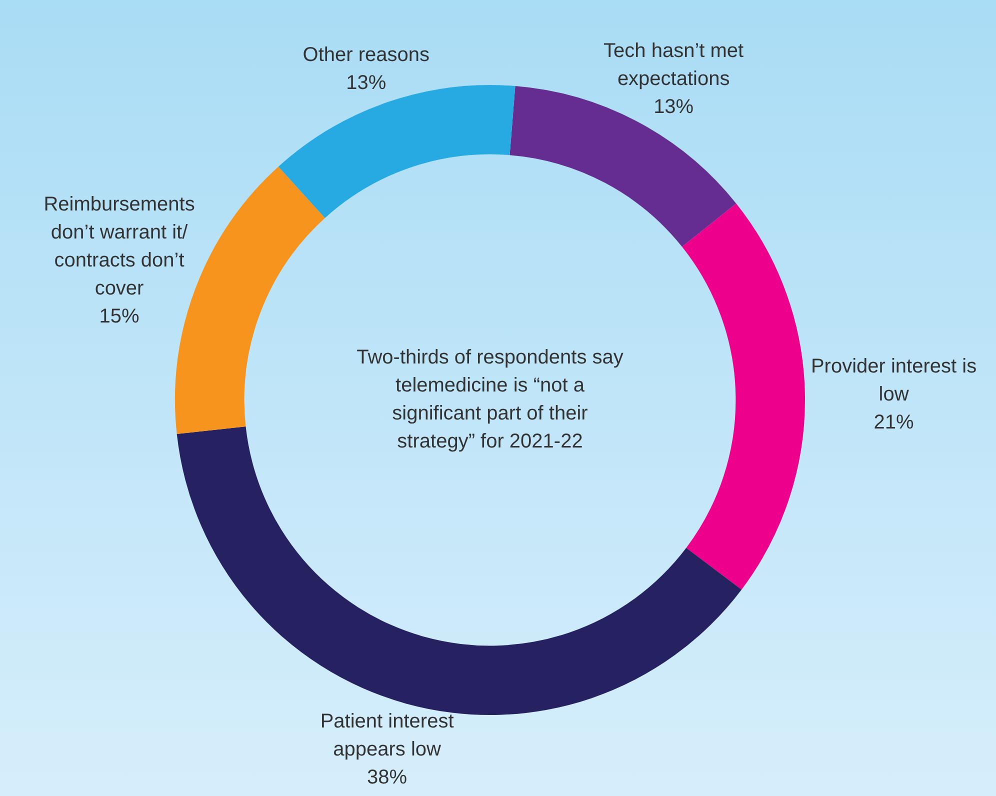 The image size is (996, 796). Describe the element at coordinates (893, 380) in the screenshot. I see `slice-label: Provider interest is low` at that location.